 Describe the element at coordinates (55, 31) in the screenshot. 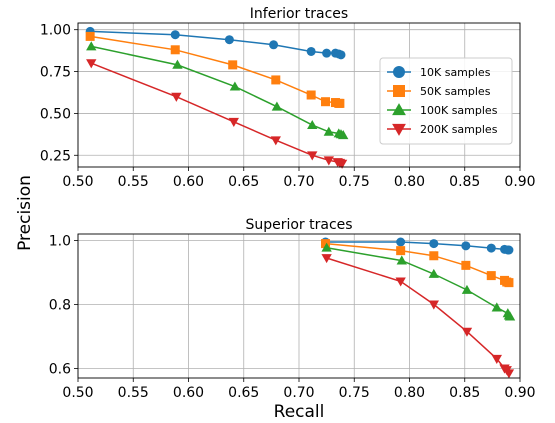

I see `y-tick-label: 1.00` at that location.